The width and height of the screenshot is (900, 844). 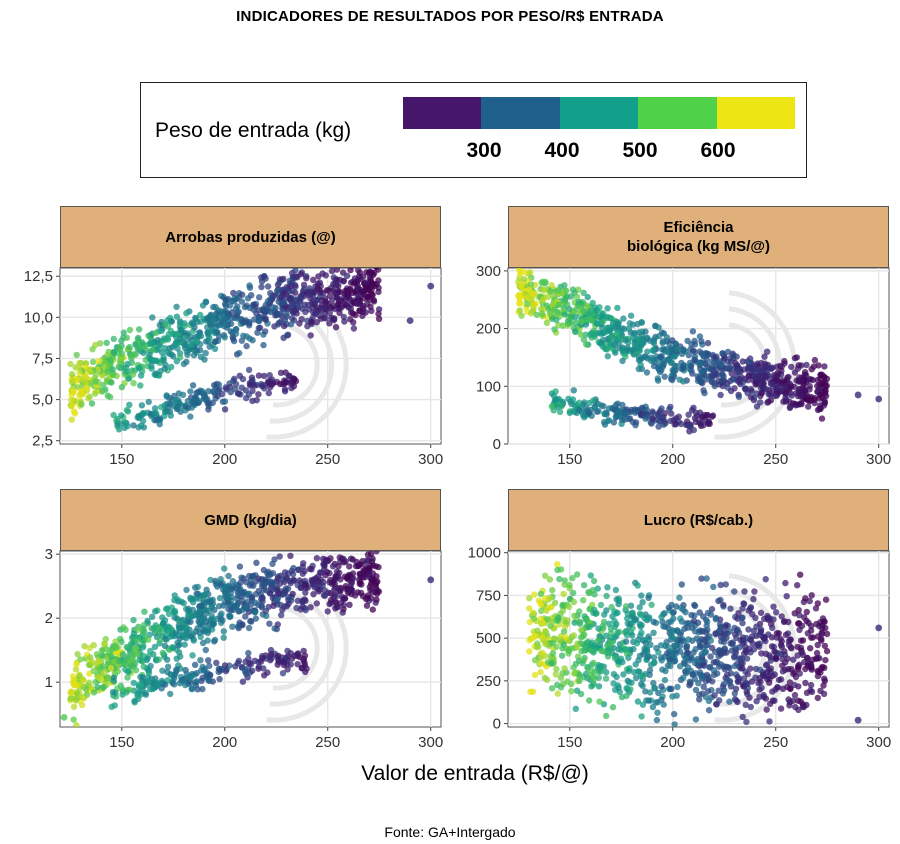 What do you see at coordinates (599, 113) in the screenshot?
I see `legend-color-swatch` at bounding box center [599, 113].